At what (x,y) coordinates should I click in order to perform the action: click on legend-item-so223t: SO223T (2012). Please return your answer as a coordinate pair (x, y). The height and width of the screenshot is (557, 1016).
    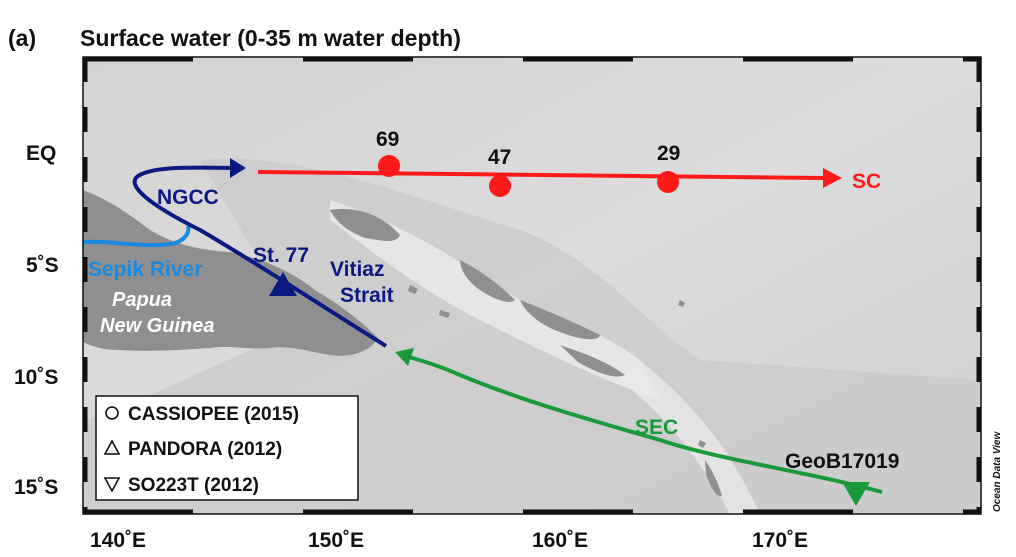
    Looking at the image, I should click on (193, 485).